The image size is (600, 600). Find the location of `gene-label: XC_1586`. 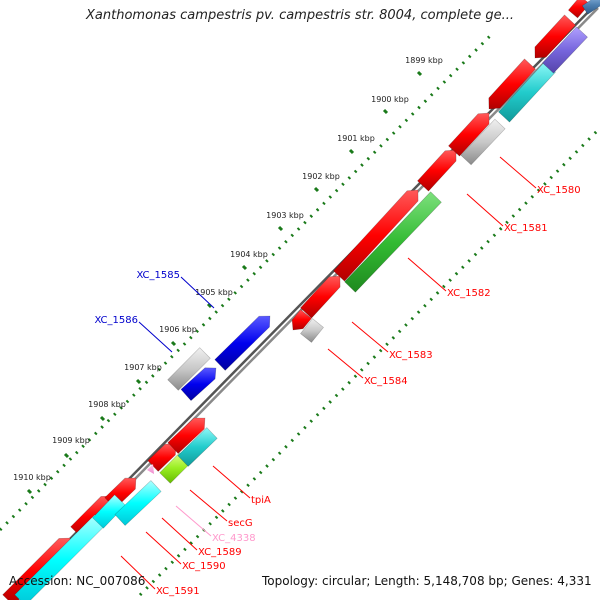

gene-label: XC_1586 is located at coordinates (116, 320).